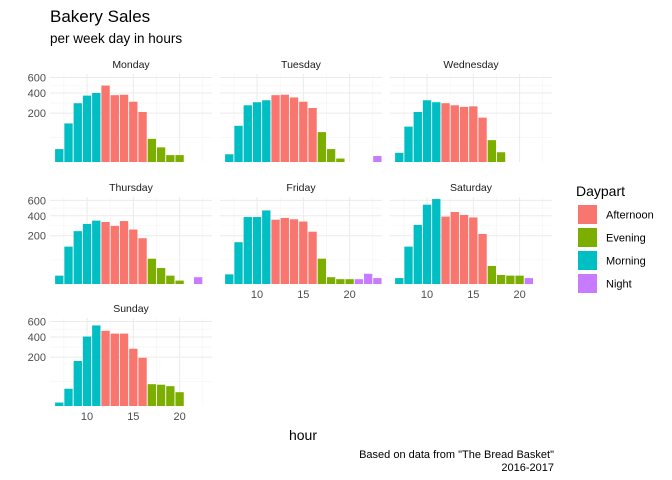  Describe the element at coordinates (161, 275) in the screenshot. I see `bar: Thursday 18:00 — 22 (Evening)` at that location.